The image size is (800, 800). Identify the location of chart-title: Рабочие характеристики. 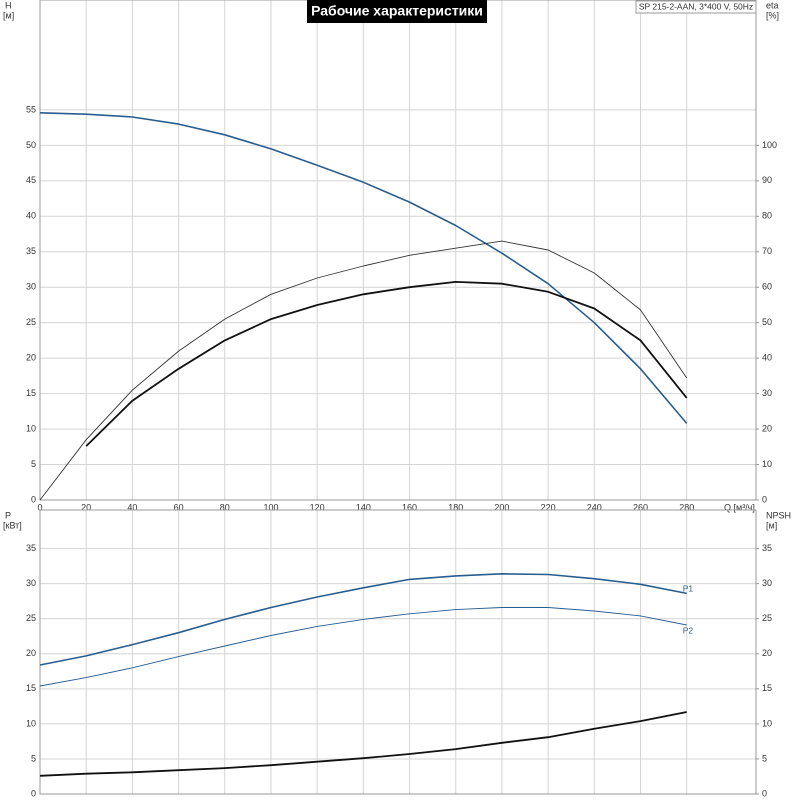
(397, 11).